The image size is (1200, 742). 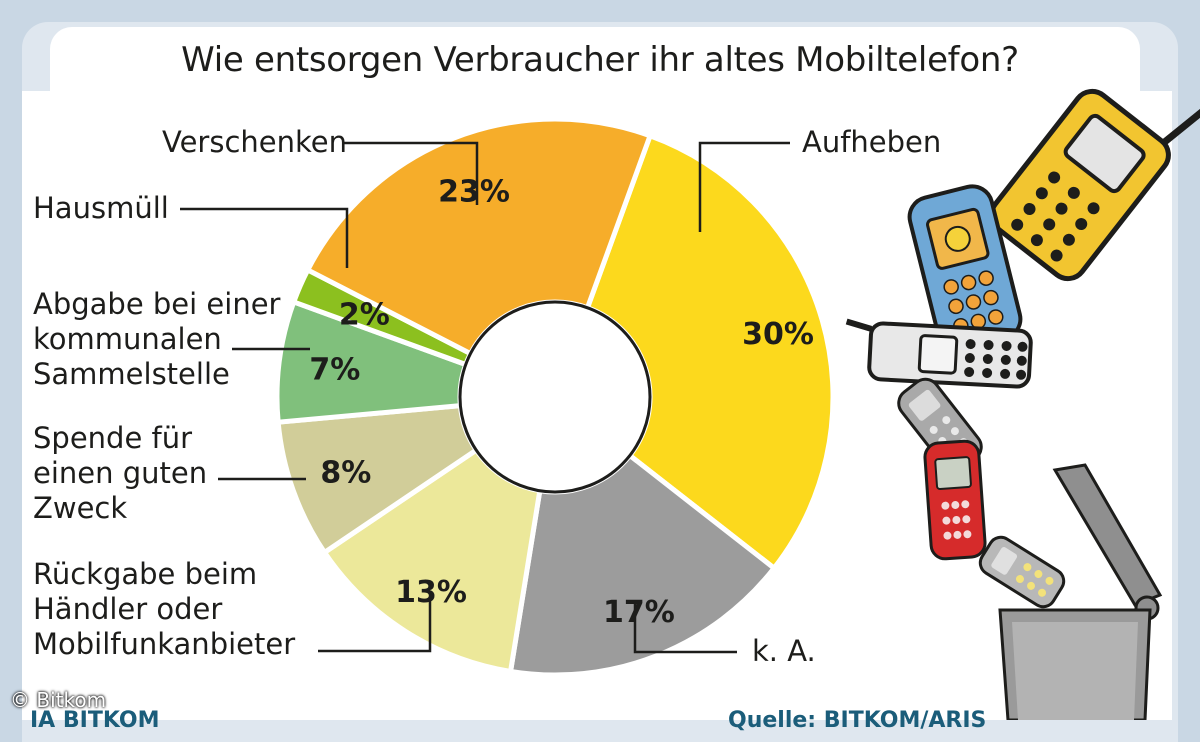 I want to click on label-spende-line-2: einen guten, so click(x=120, y=473).